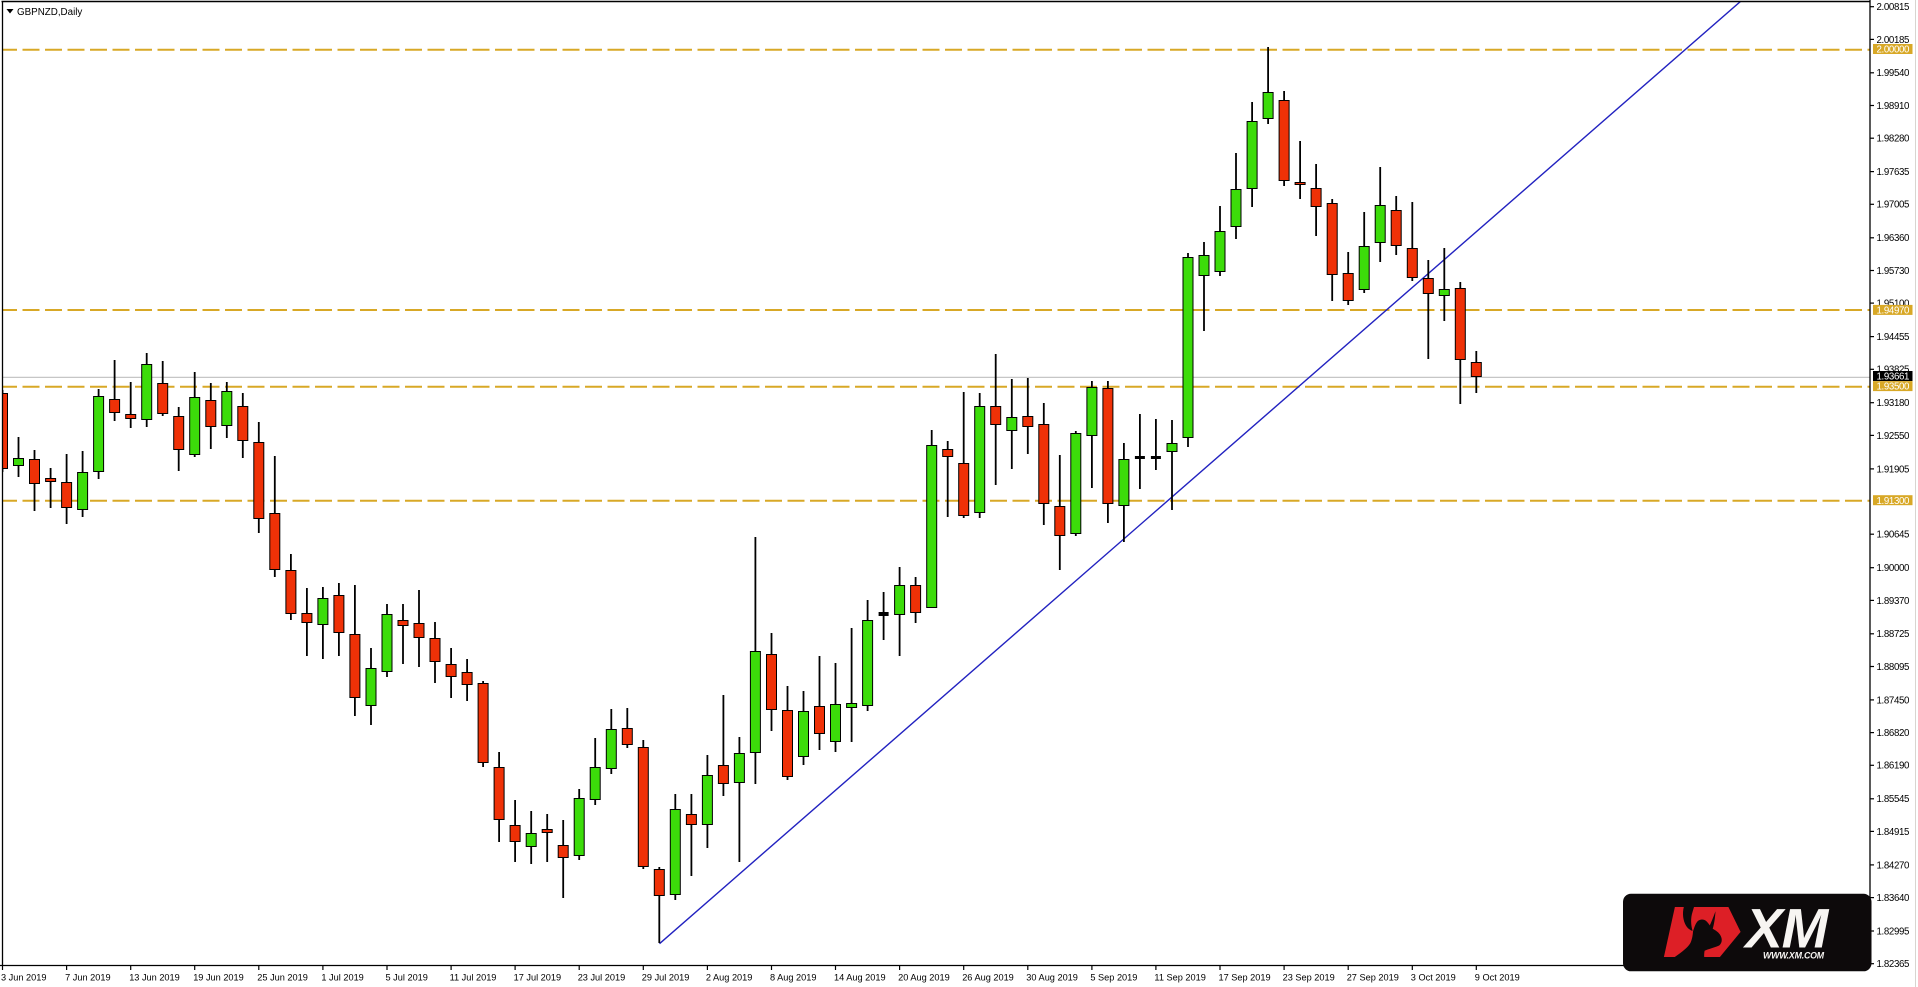  Describe the element at coordinates (1373, 978) in the screenshot. I see `svg-text: 27 Sep 2019` at that location.